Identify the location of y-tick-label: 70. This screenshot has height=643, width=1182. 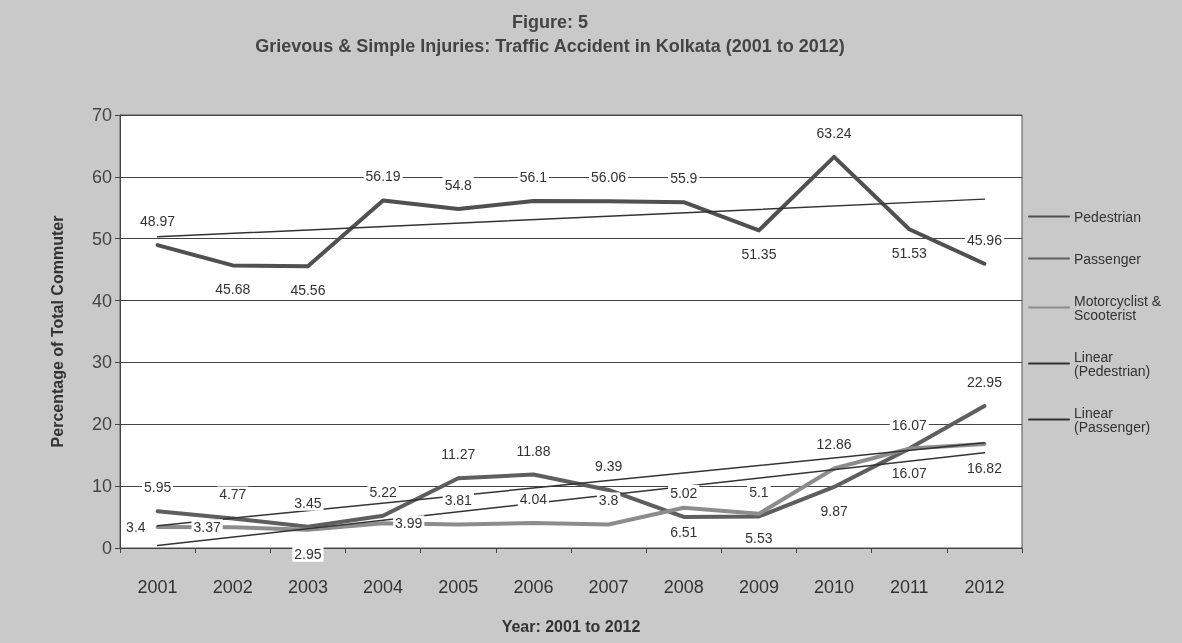
(101, 115).